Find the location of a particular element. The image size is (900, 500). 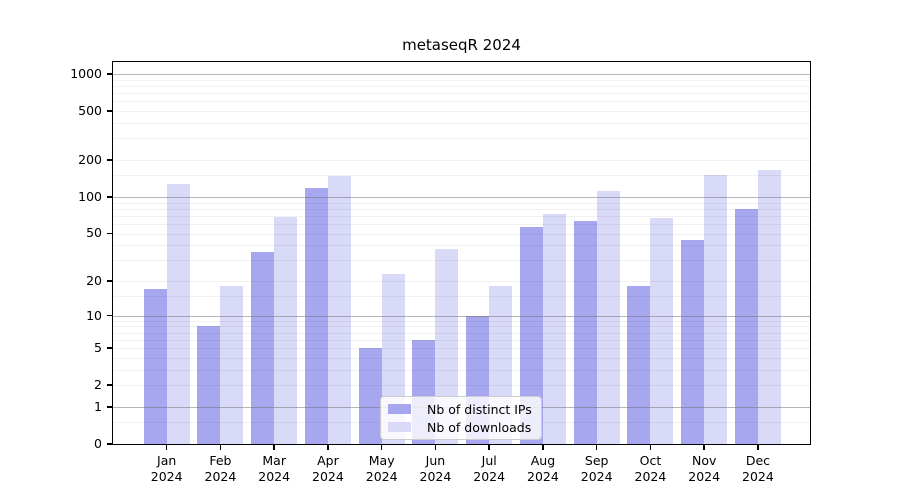

y-axis-tick-label: 5 is located at coordinates (98, 348).